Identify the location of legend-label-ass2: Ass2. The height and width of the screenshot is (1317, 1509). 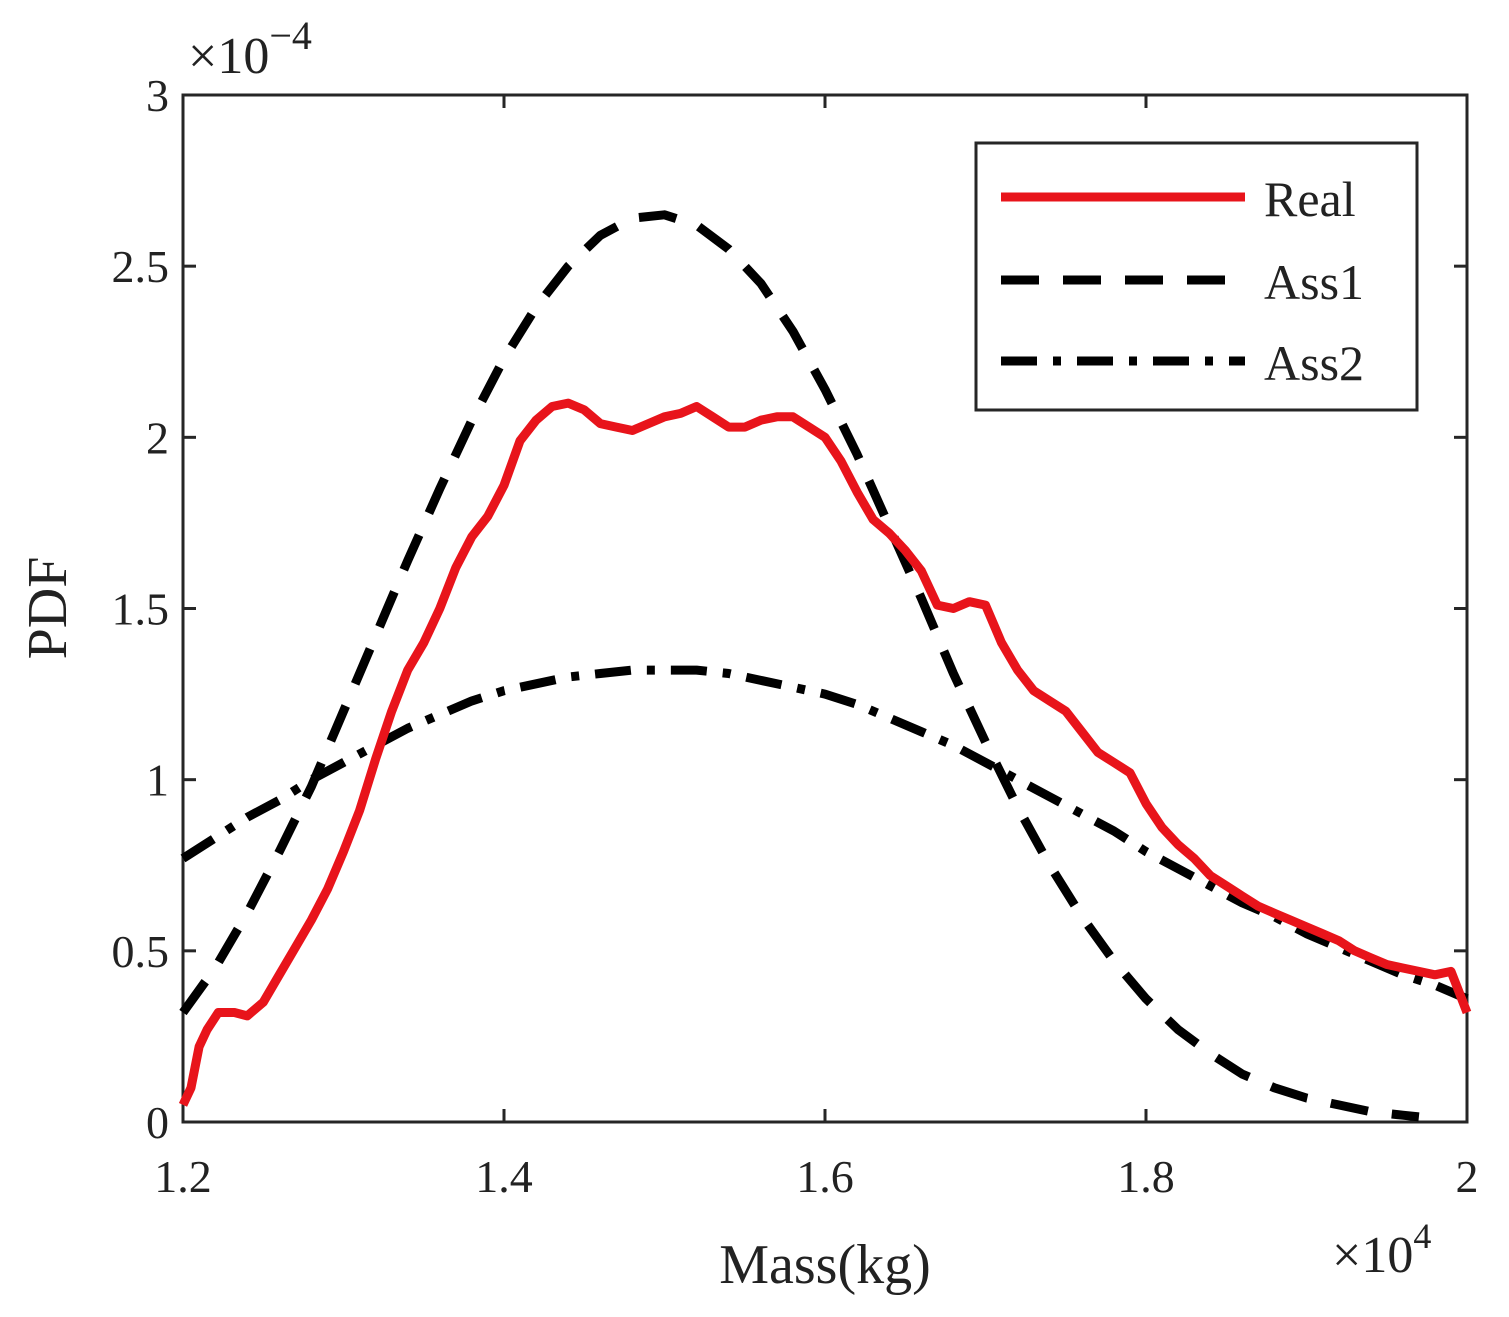
(1314, 363).